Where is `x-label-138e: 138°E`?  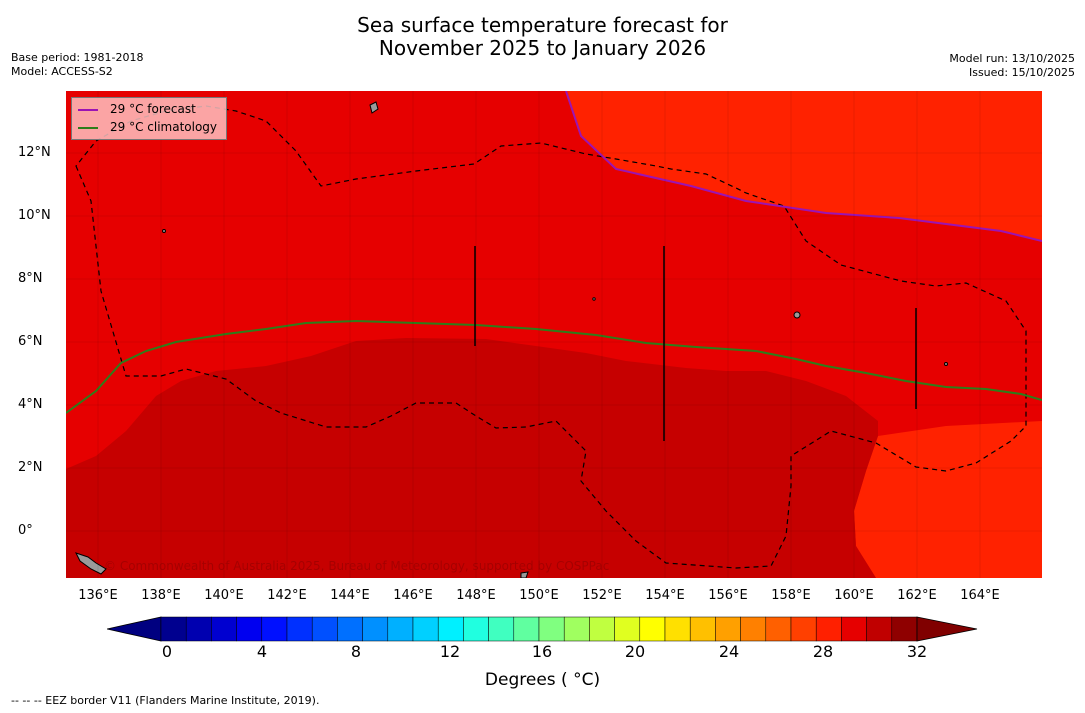 x-label-138e: 138°E is located at coordinates (161, 595).